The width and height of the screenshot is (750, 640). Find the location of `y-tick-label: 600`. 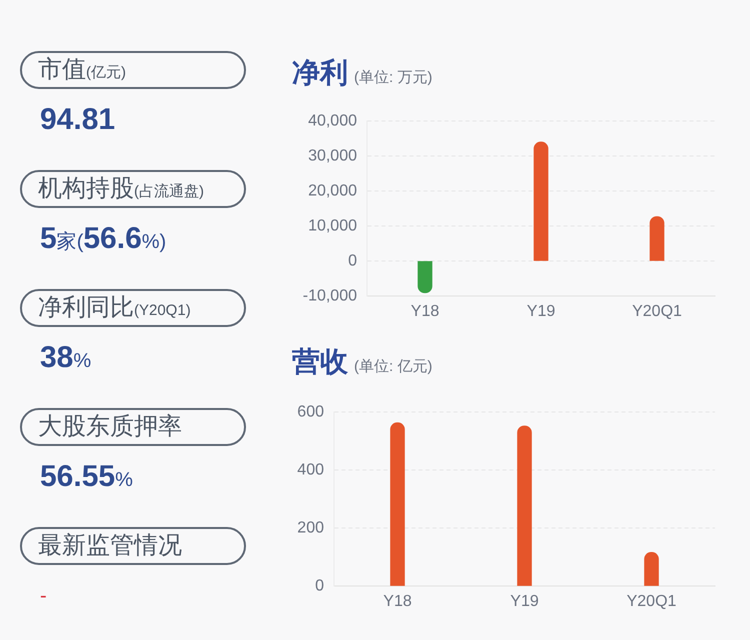

y-tick-label: 600 is located at coordinates (310, 411).